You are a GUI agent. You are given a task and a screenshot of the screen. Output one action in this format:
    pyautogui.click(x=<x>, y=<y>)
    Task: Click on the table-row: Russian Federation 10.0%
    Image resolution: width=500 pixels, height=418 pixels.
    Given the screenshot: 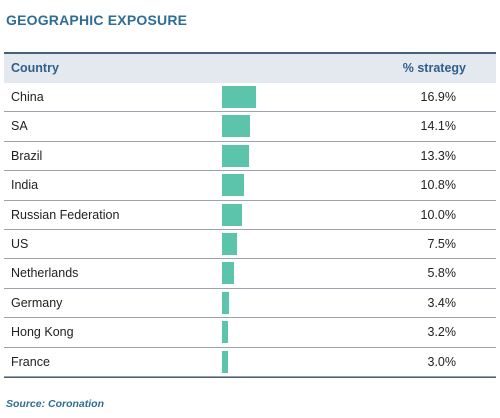 What is the action you would take?
    pyautogui.click(x=250, y=215)
    